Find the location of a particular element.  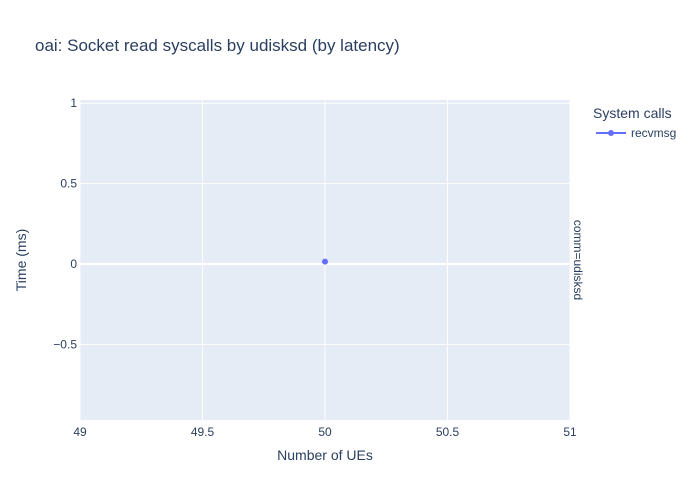

facet-label: comm=udisksd is located at coordinates (578, 260).